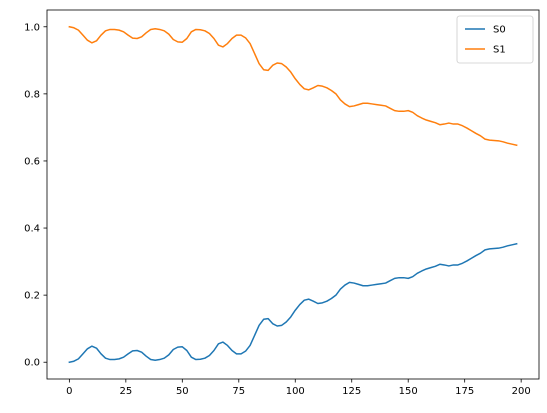 The height and width of the screenshot is (413, 547). What do you see at coordinates (32, 27) in the screenshot?
I see `y-tick-label: 1.0` at bounding box center [32, 27].